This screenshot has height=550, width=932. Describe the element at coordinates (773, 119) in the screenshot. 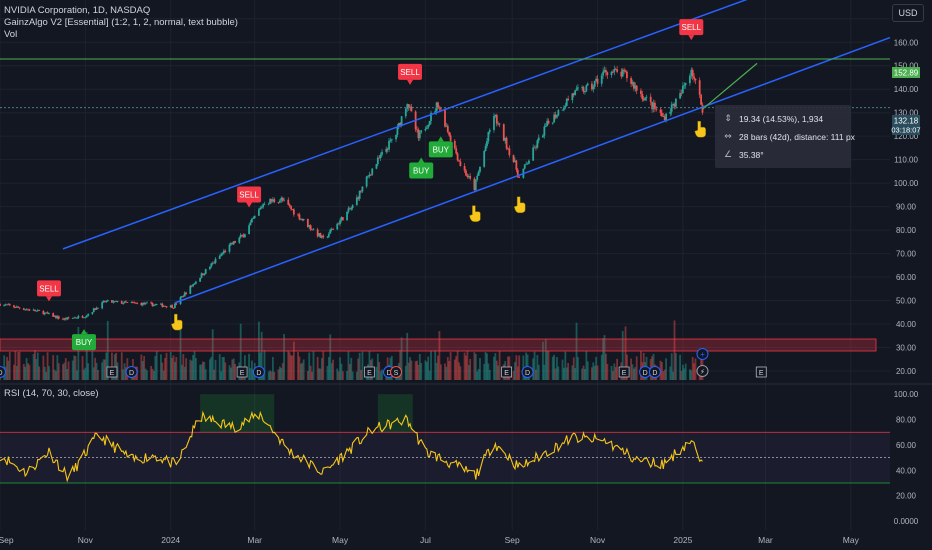

I see `measure-price-row: ⇕ 19.34 (14.53%), 1,934` at that location.